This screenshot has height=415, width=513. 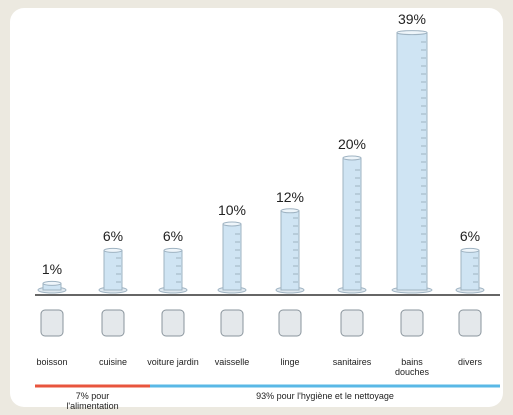 I want to click on group-label: 93% pour l'hygiène et le nettoyage, so click(x=325, y=396).